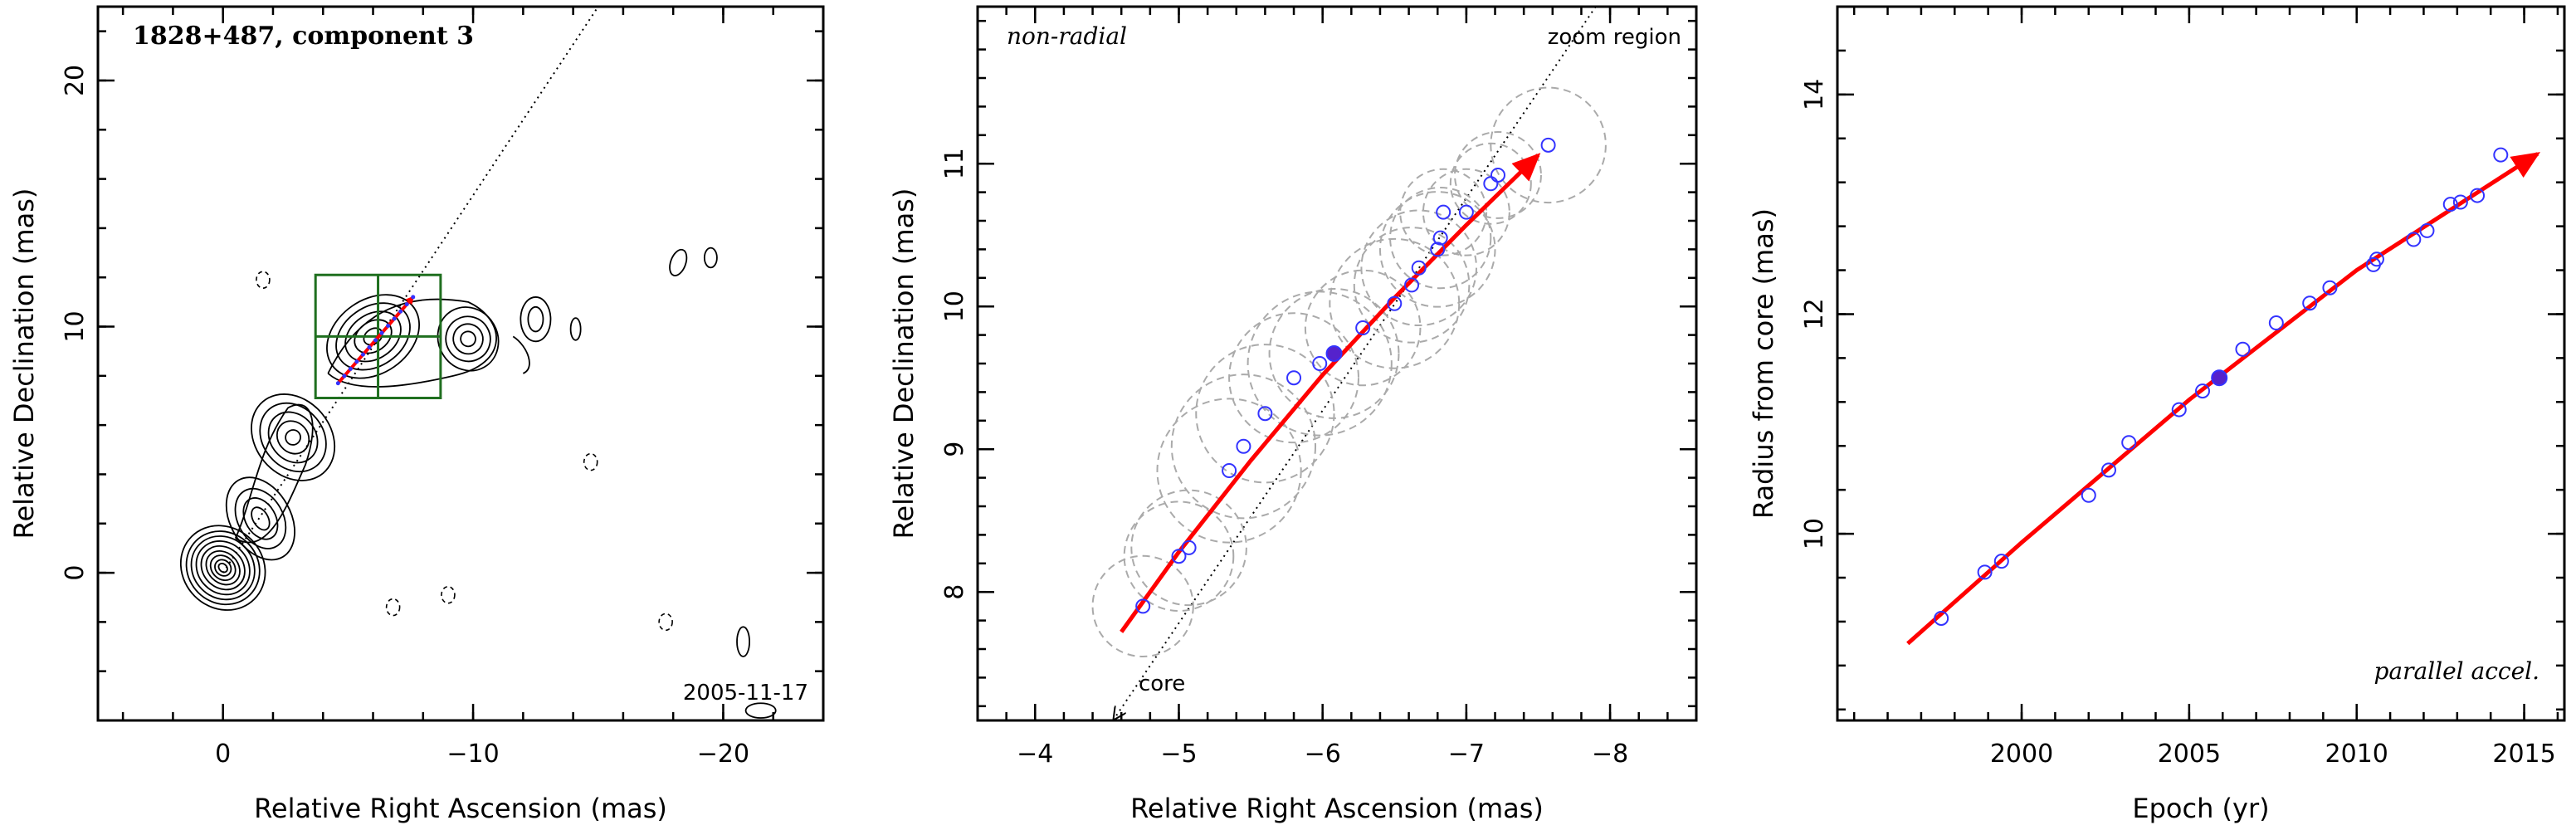 This screenshot has width=2576, height=830. Describe the element at coordinates (76, 80) in the screenshot. I see `y-tick-label: 20` at that location.